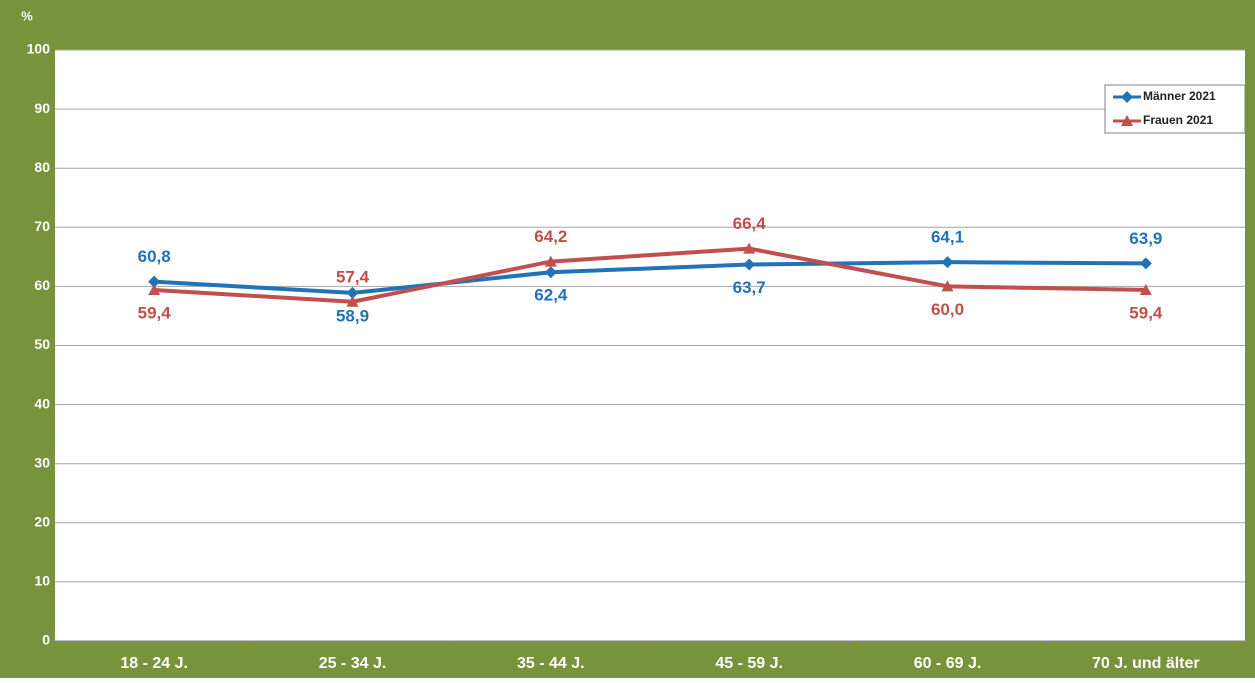  What do you see at coordinates (749, 663) in the screenshot?
I see `x-tick-label: 45 - 59 J.` at bounding box center [749, 663].